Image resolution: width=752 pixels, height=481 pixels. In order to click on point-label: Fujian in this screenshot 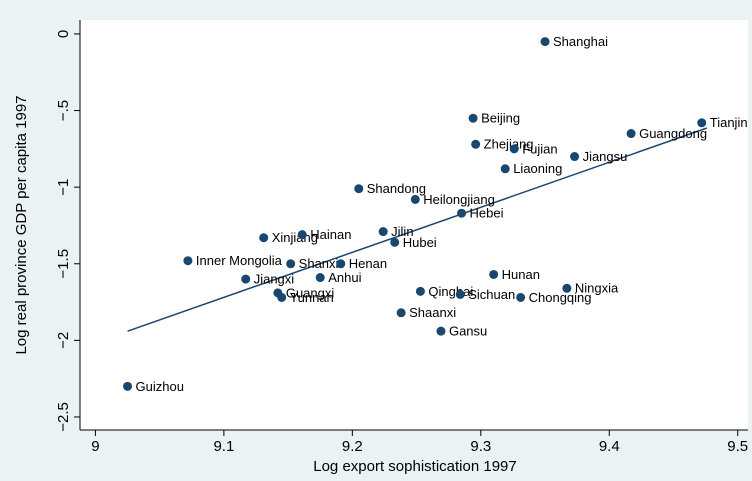, I will do `click(539, 148)`.